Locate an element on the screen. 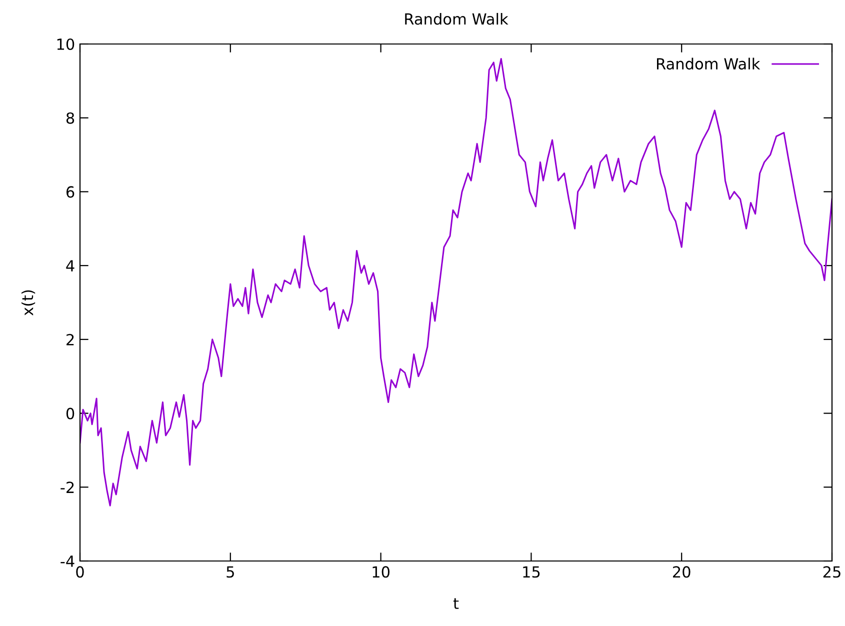  y-tick-label: 10 is located at coordinates (65, 44).